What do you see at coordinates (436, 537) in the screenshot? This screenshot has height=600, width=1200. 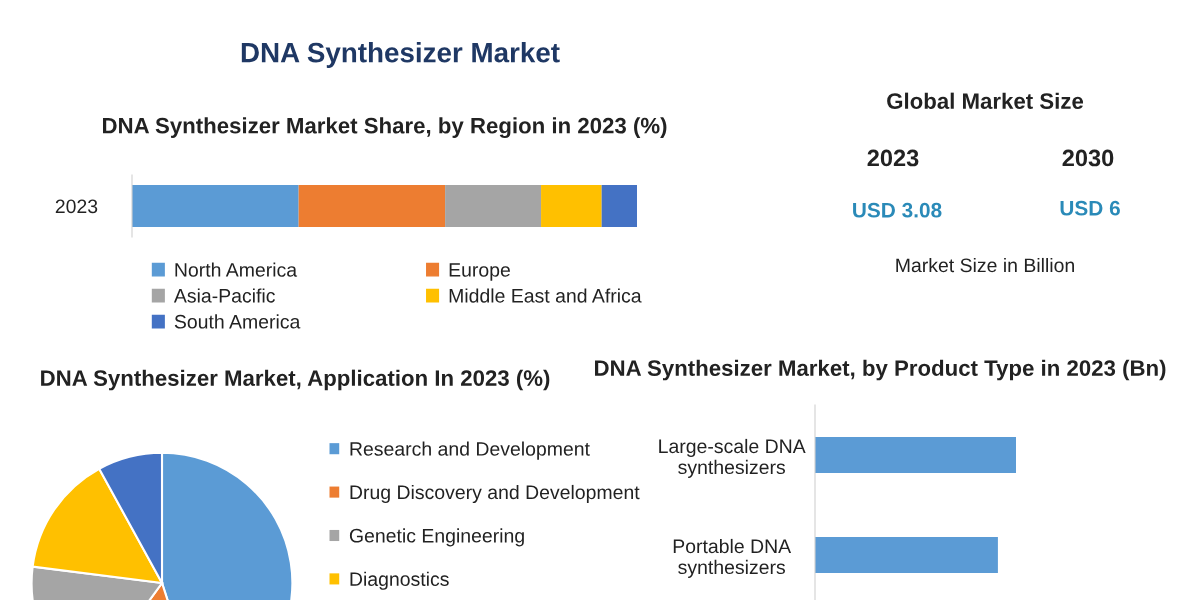 I see `legend-label: Genetic Engineering` at bounding box center [436, 537].